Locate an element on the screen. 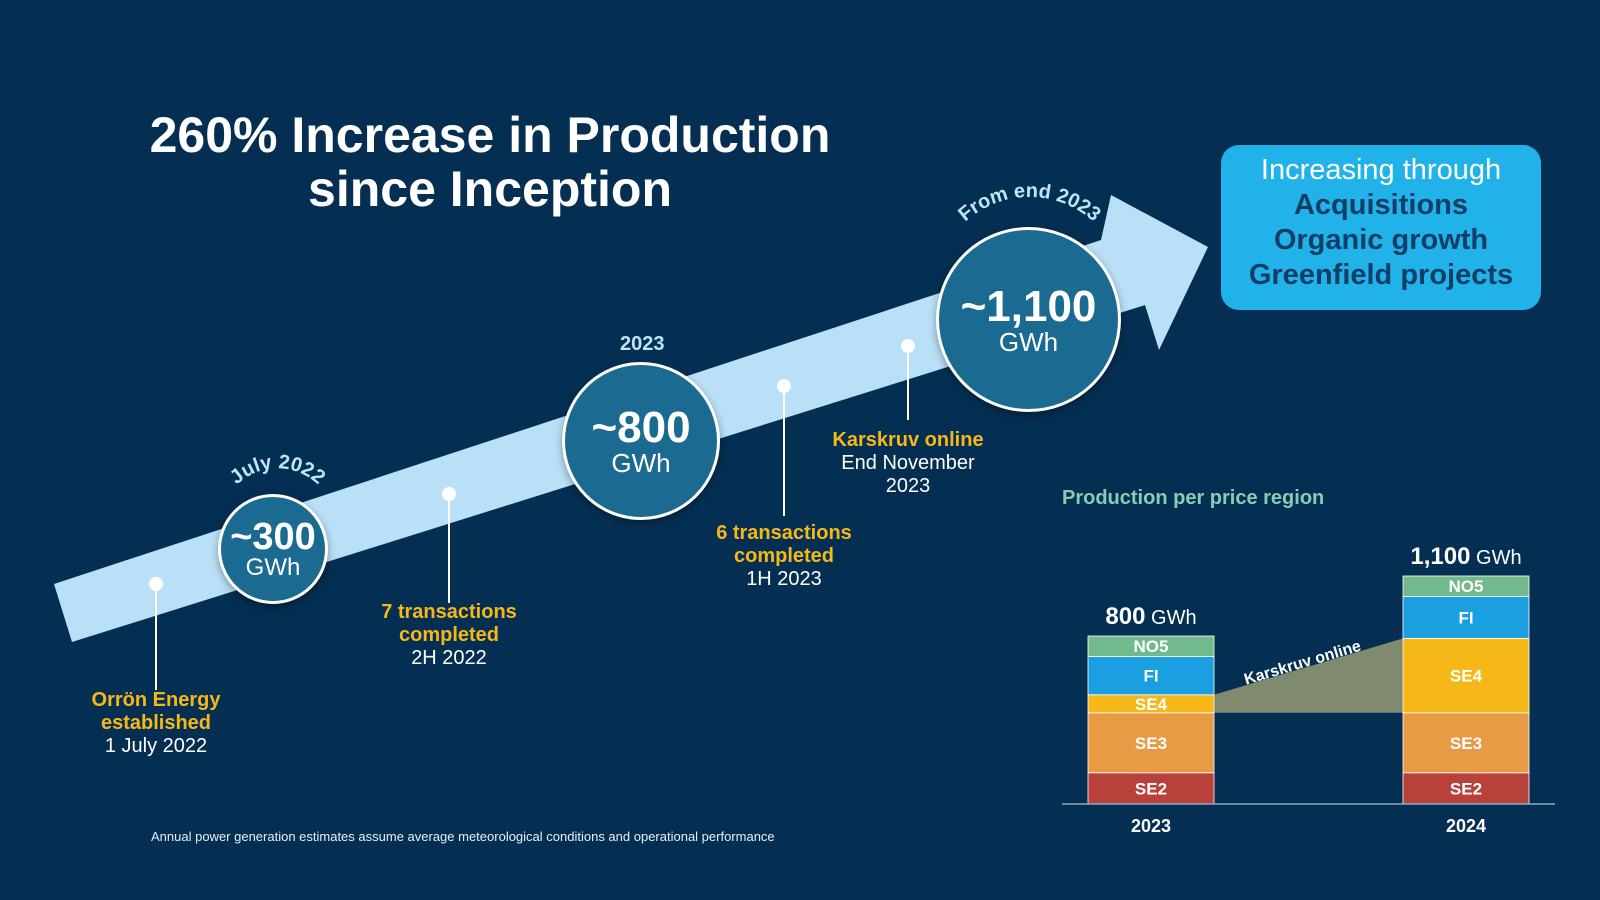  x-tick-label: 2023 is located at coordinates (1151, 826).